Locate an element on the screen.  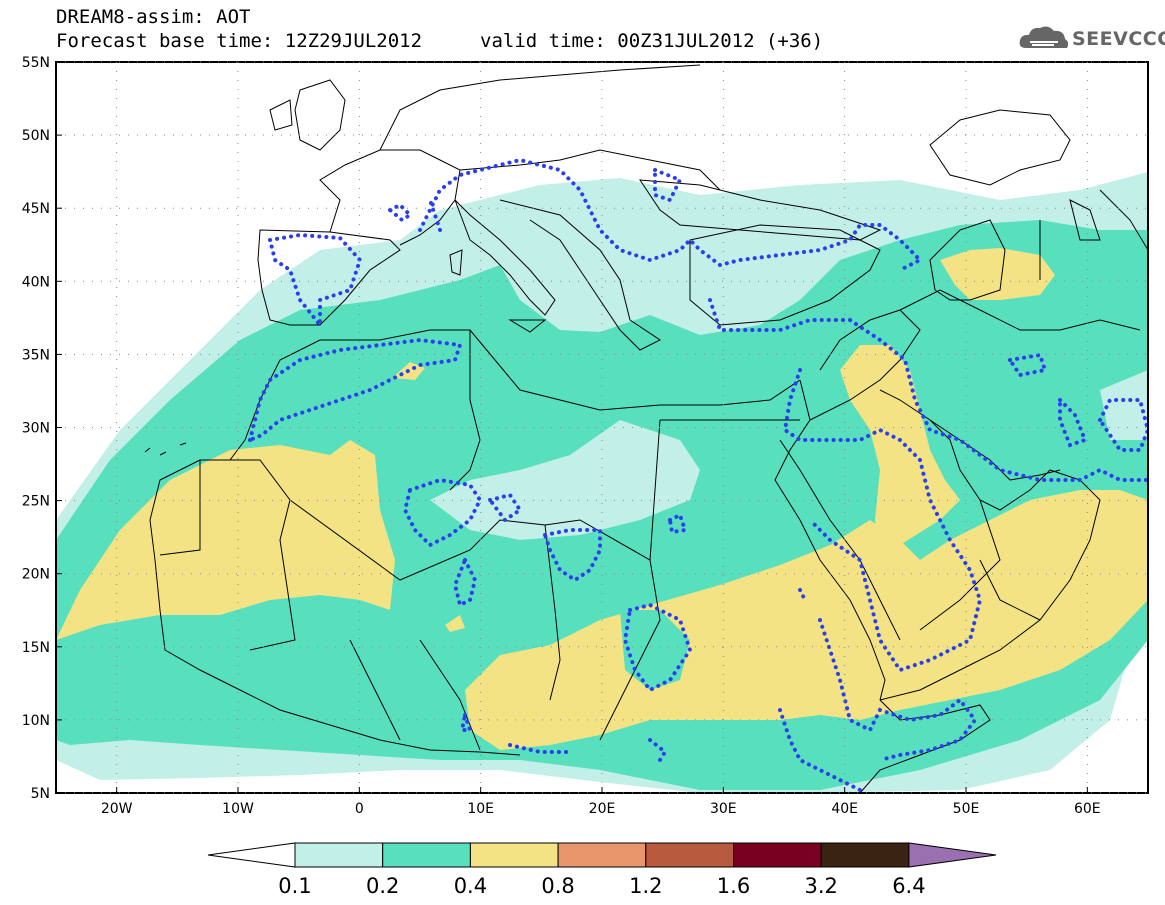
lat-label: 10N is located at coordinates (36, 721).